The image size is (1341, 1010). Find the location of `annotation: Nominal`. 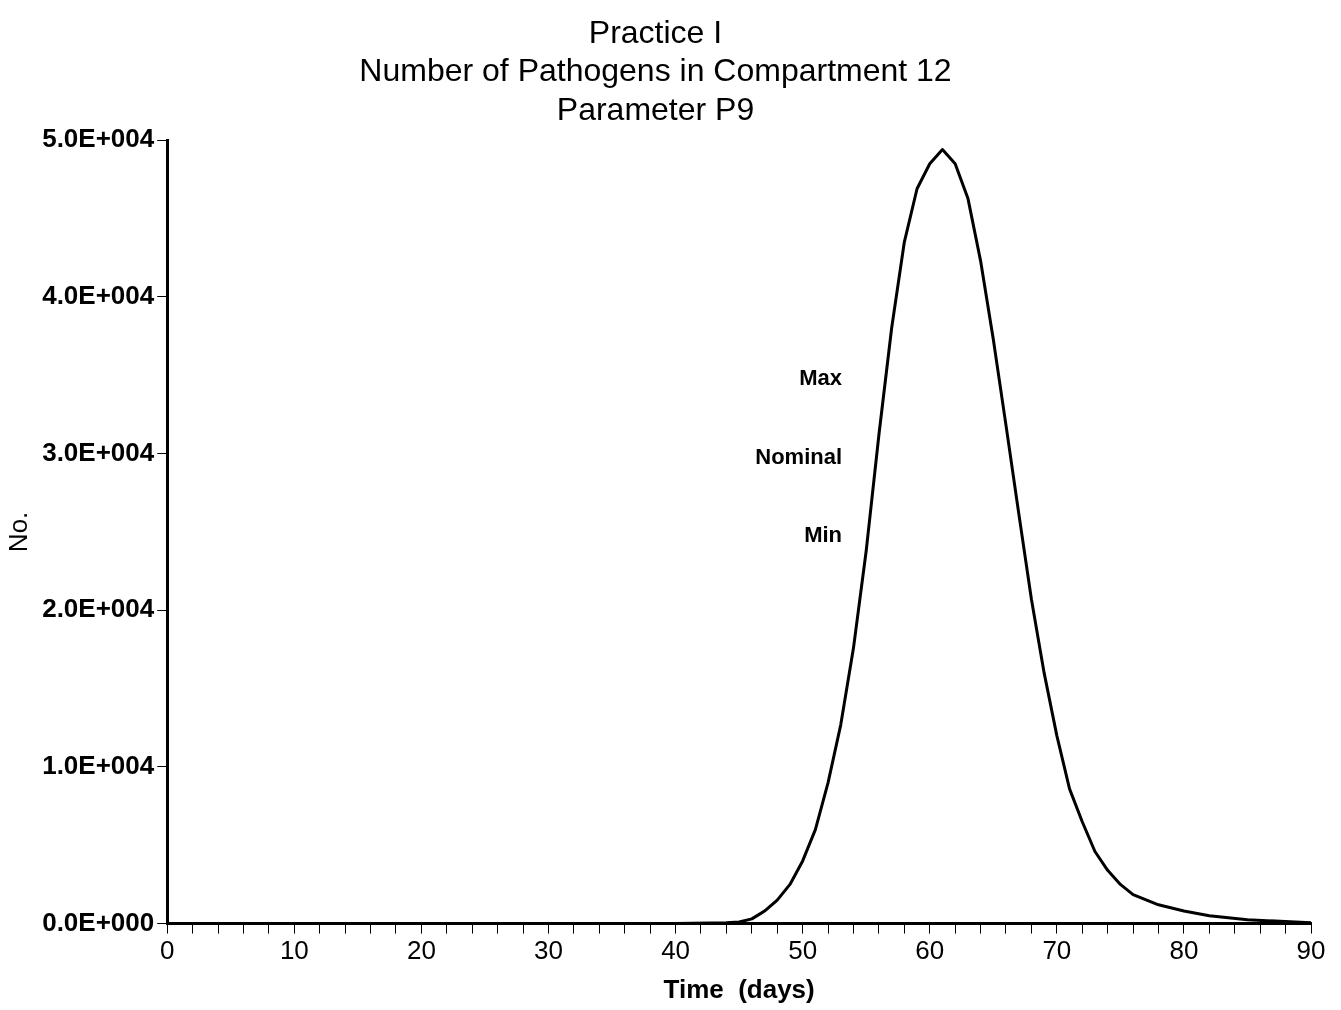

annotation: Nominal is located at coordinates (799, 456).